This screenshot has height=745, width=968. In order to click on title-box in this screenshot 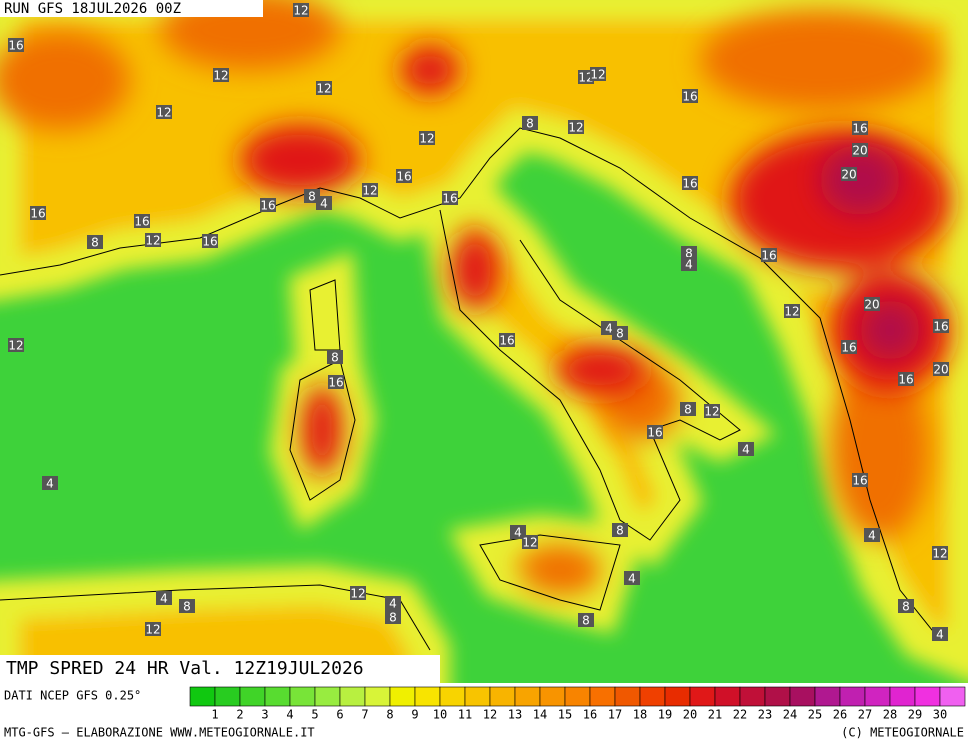, I will do `click(220, 669)`.